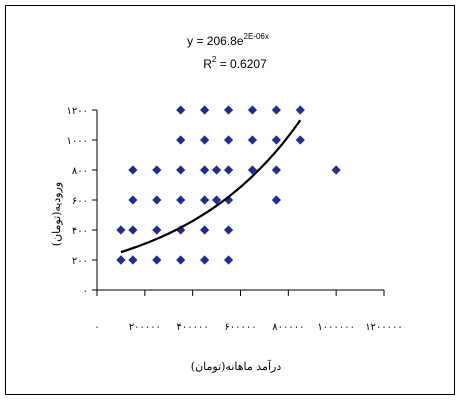  Describe the element at coordinates (207, 64) in the screenshot. I see `r2-prefix: R` at that location.